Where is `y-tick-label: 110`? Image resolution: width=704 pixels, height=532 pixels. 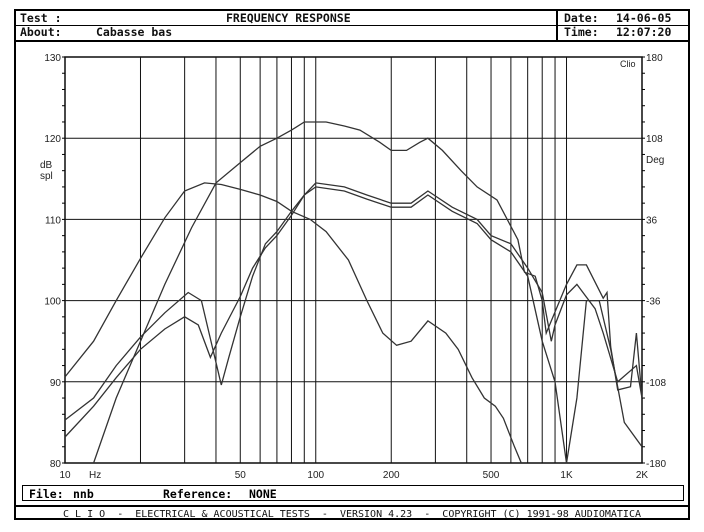 y-tick-label: 110 is located at coordinates (53, 220).